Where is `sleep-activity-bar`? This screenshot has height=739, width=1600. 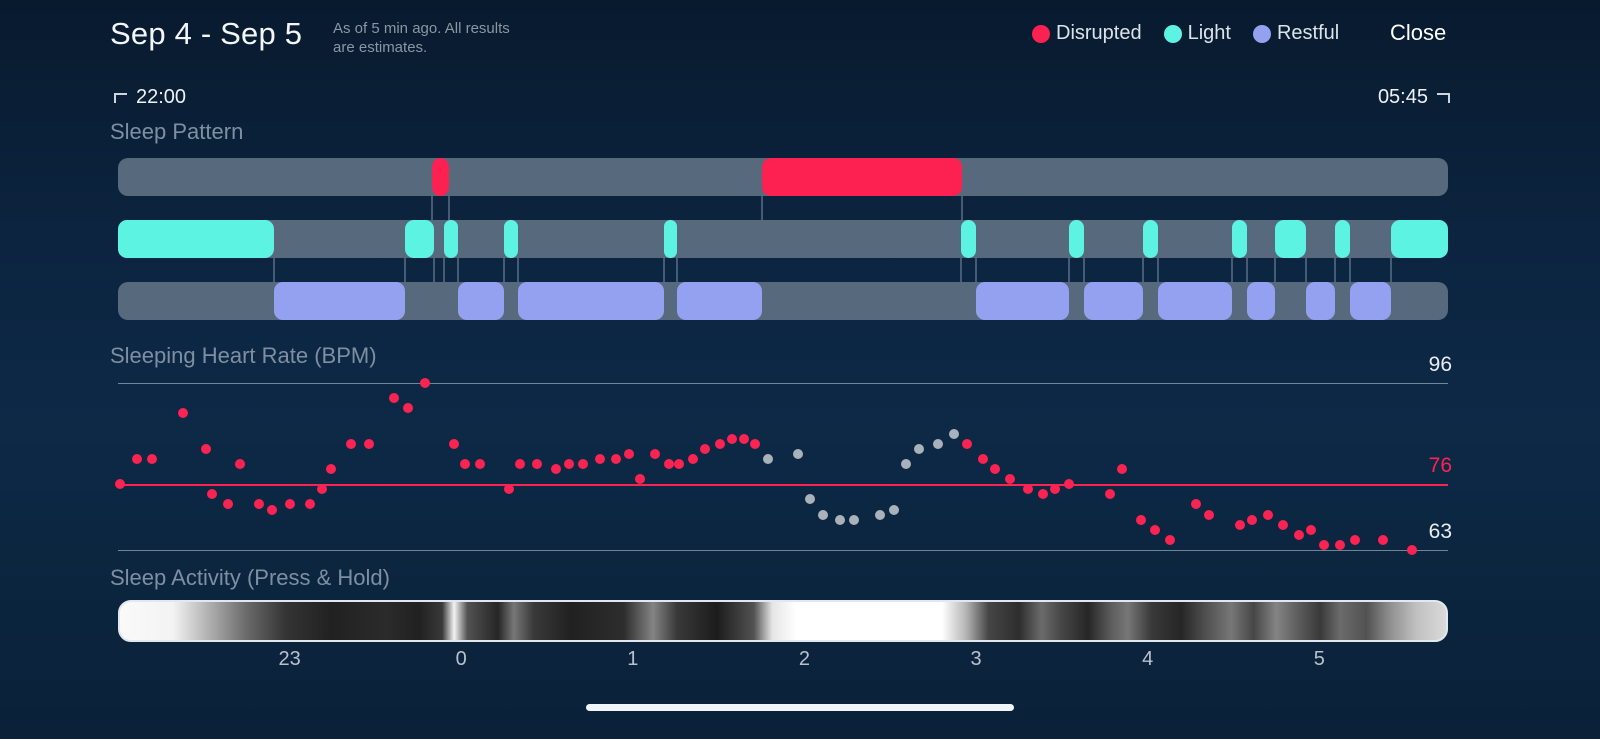 sleep-activity-bar is located at coordinates (783, 621).